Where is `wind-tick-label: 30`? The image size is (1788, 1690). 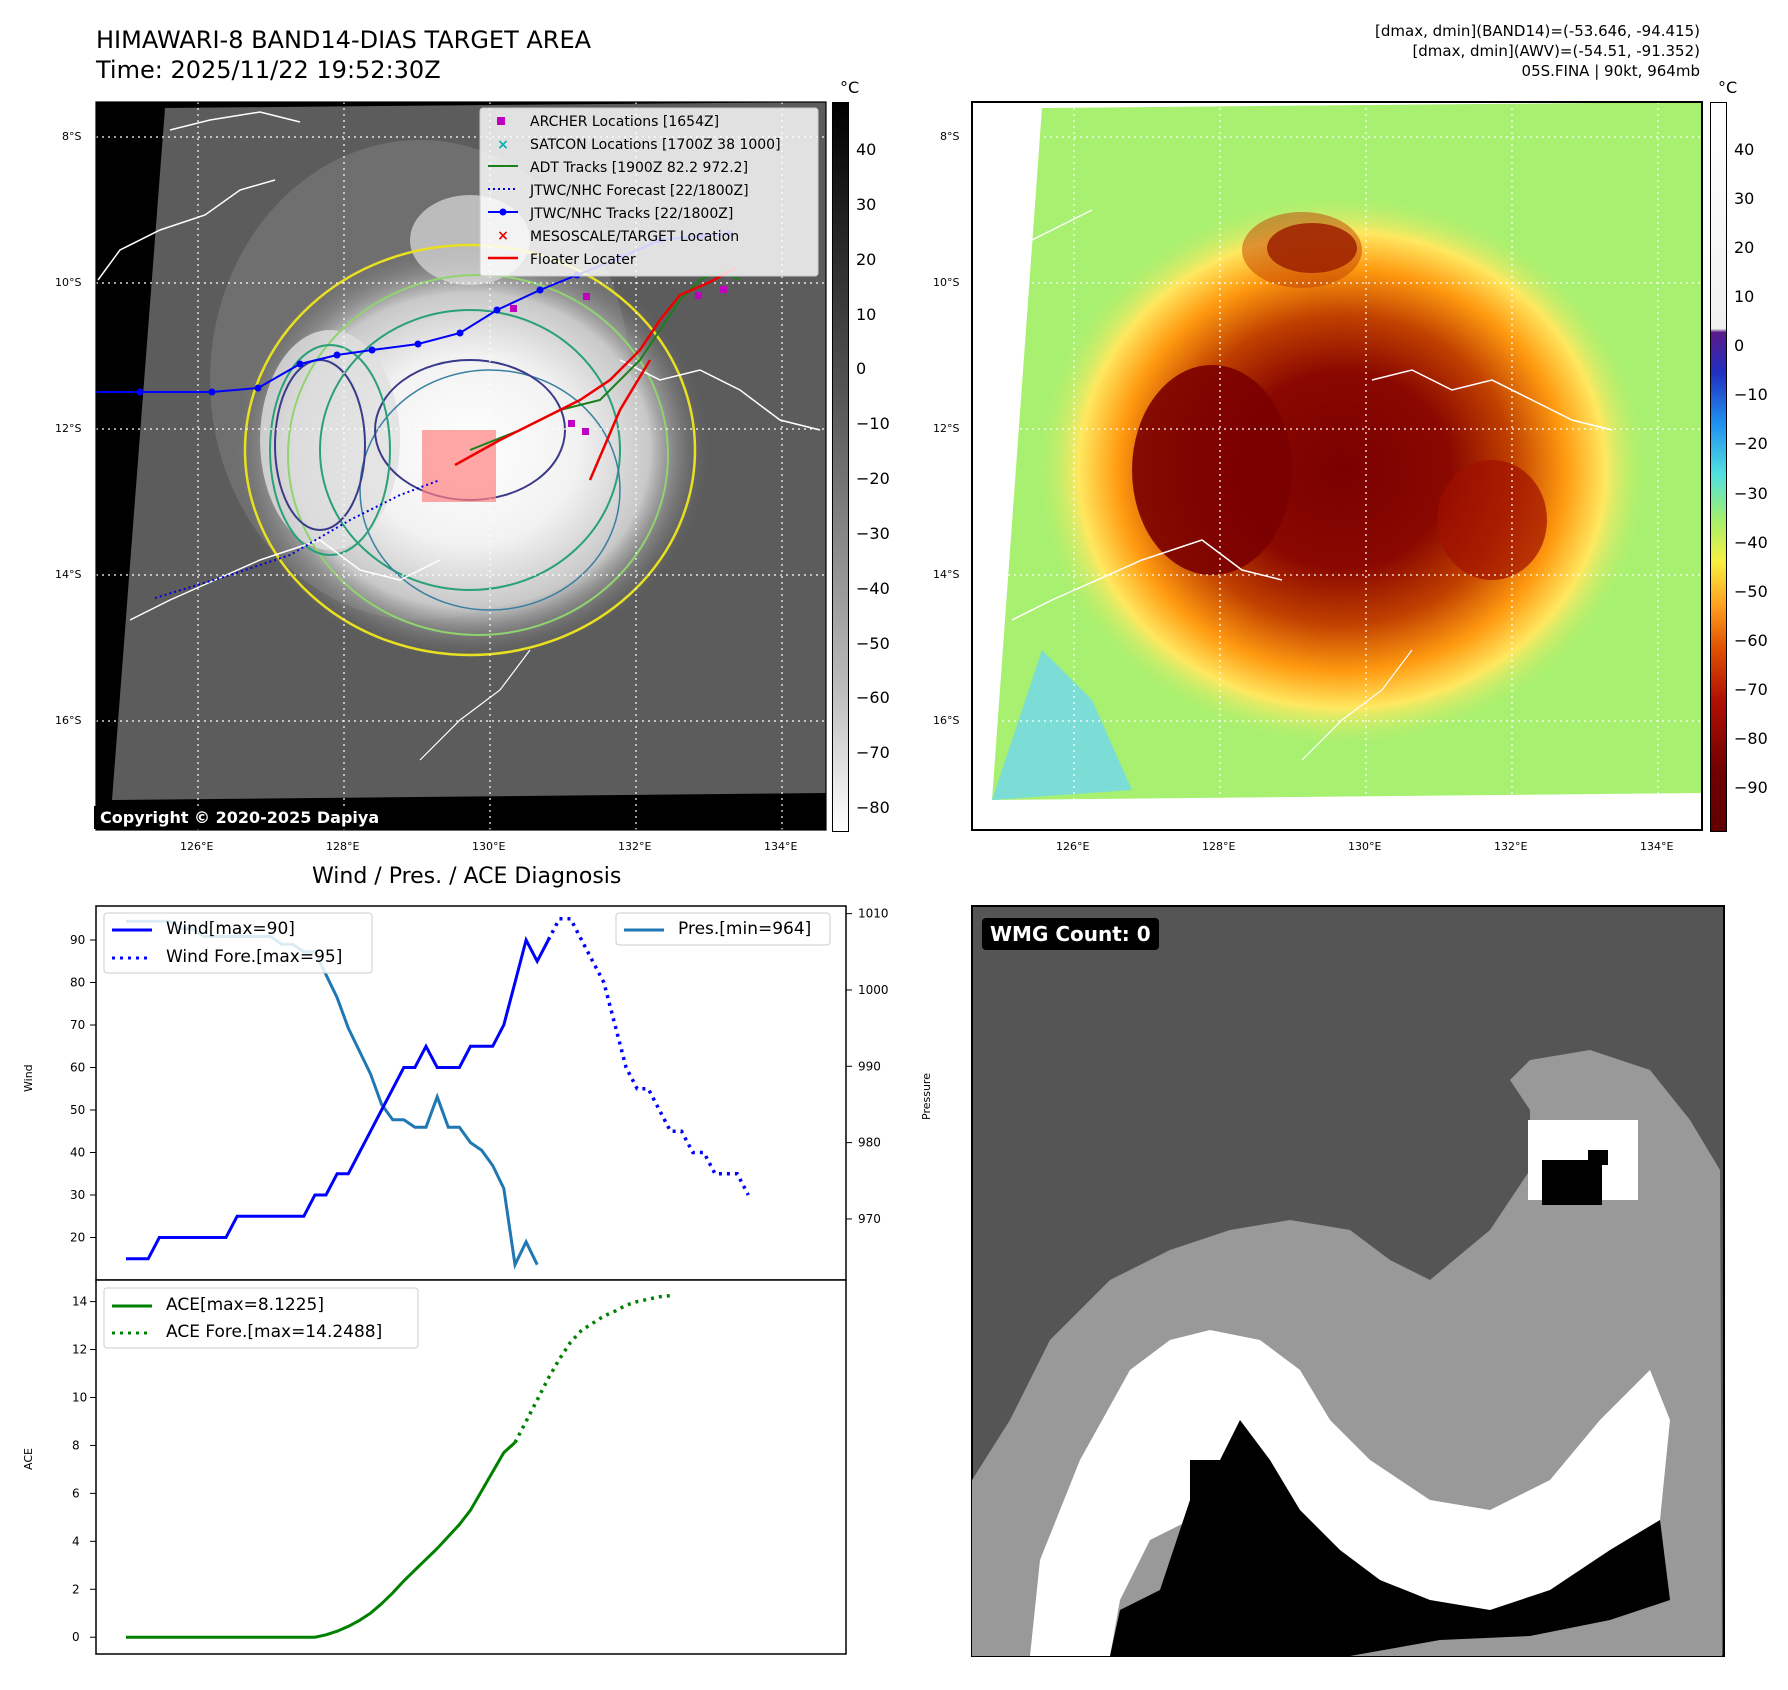
wind-tick-label: 30 is located at coordinates (77, 1195).